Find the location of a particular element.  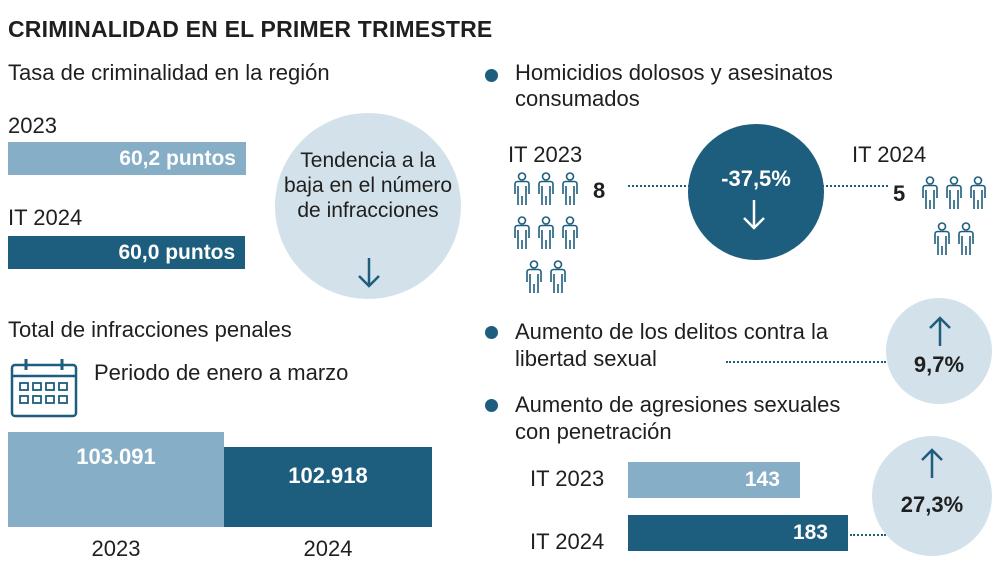

offenses-value-2023: 103.091 is located at coordinates (116, 456).